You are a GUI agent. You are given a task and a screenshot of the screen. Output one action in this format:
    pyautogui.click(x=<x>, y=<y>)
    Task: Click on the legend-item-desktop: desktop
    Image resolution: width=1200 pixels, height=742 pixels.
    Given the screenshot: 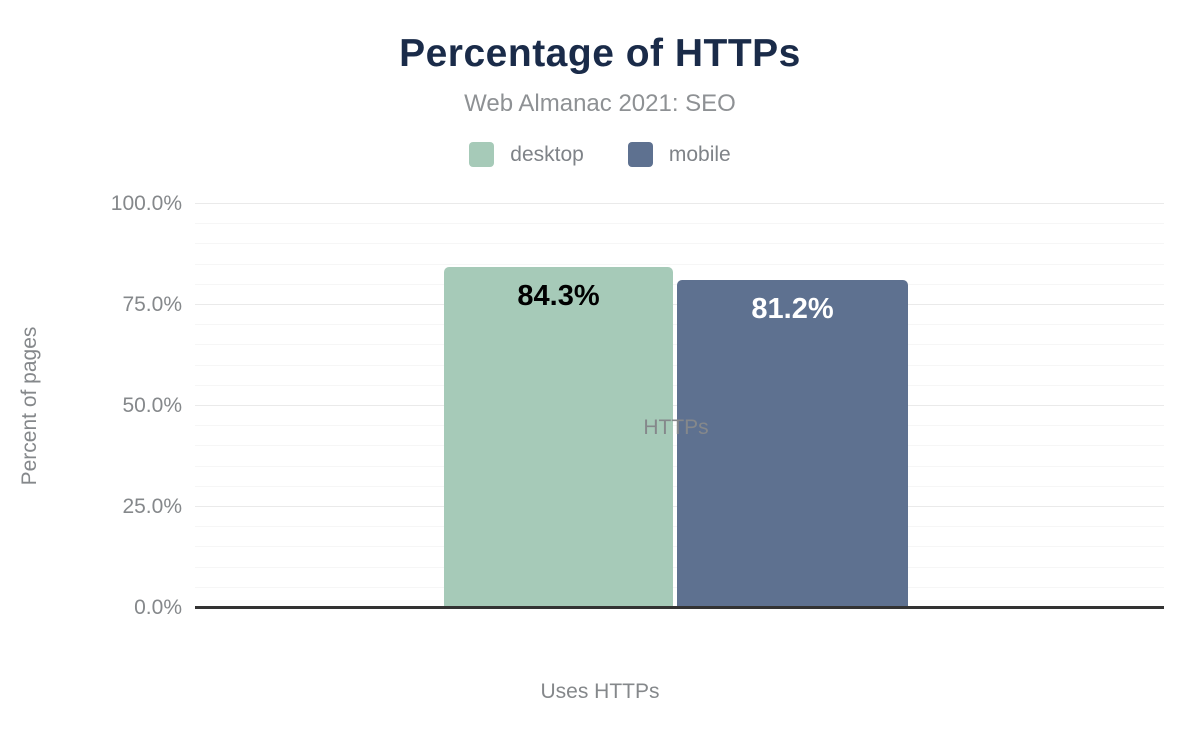 What is the action you would take?
    pyautogui.click(x=526, y=154)
    